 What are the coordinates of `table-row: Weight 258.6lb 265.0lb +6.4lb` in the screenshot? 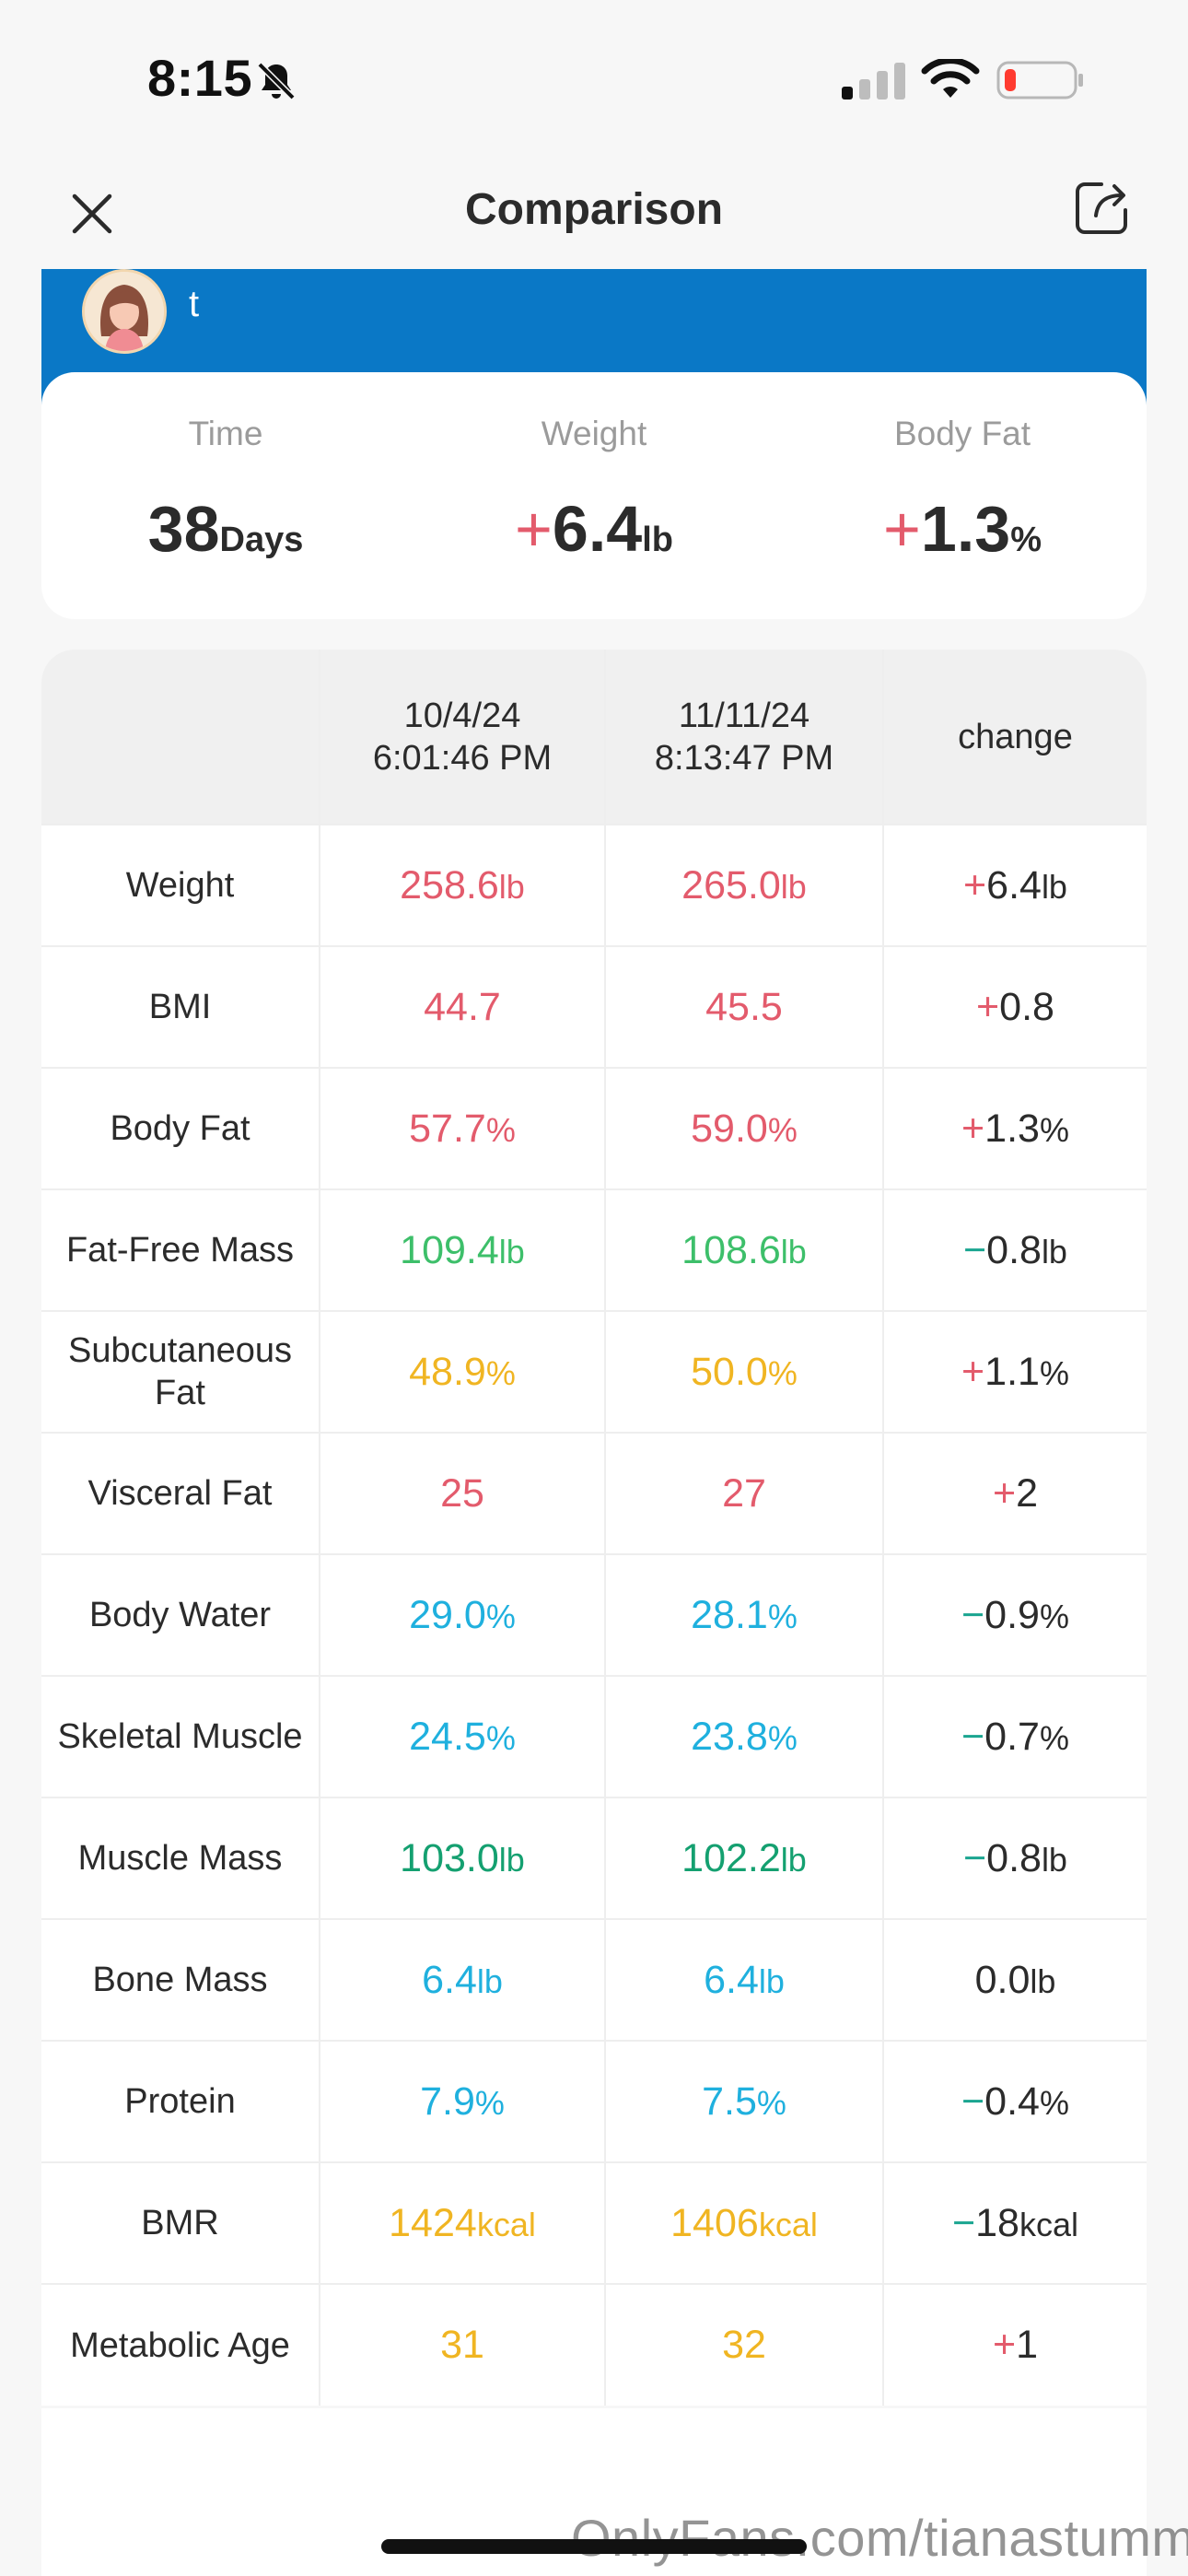 It's located at (594, 885).